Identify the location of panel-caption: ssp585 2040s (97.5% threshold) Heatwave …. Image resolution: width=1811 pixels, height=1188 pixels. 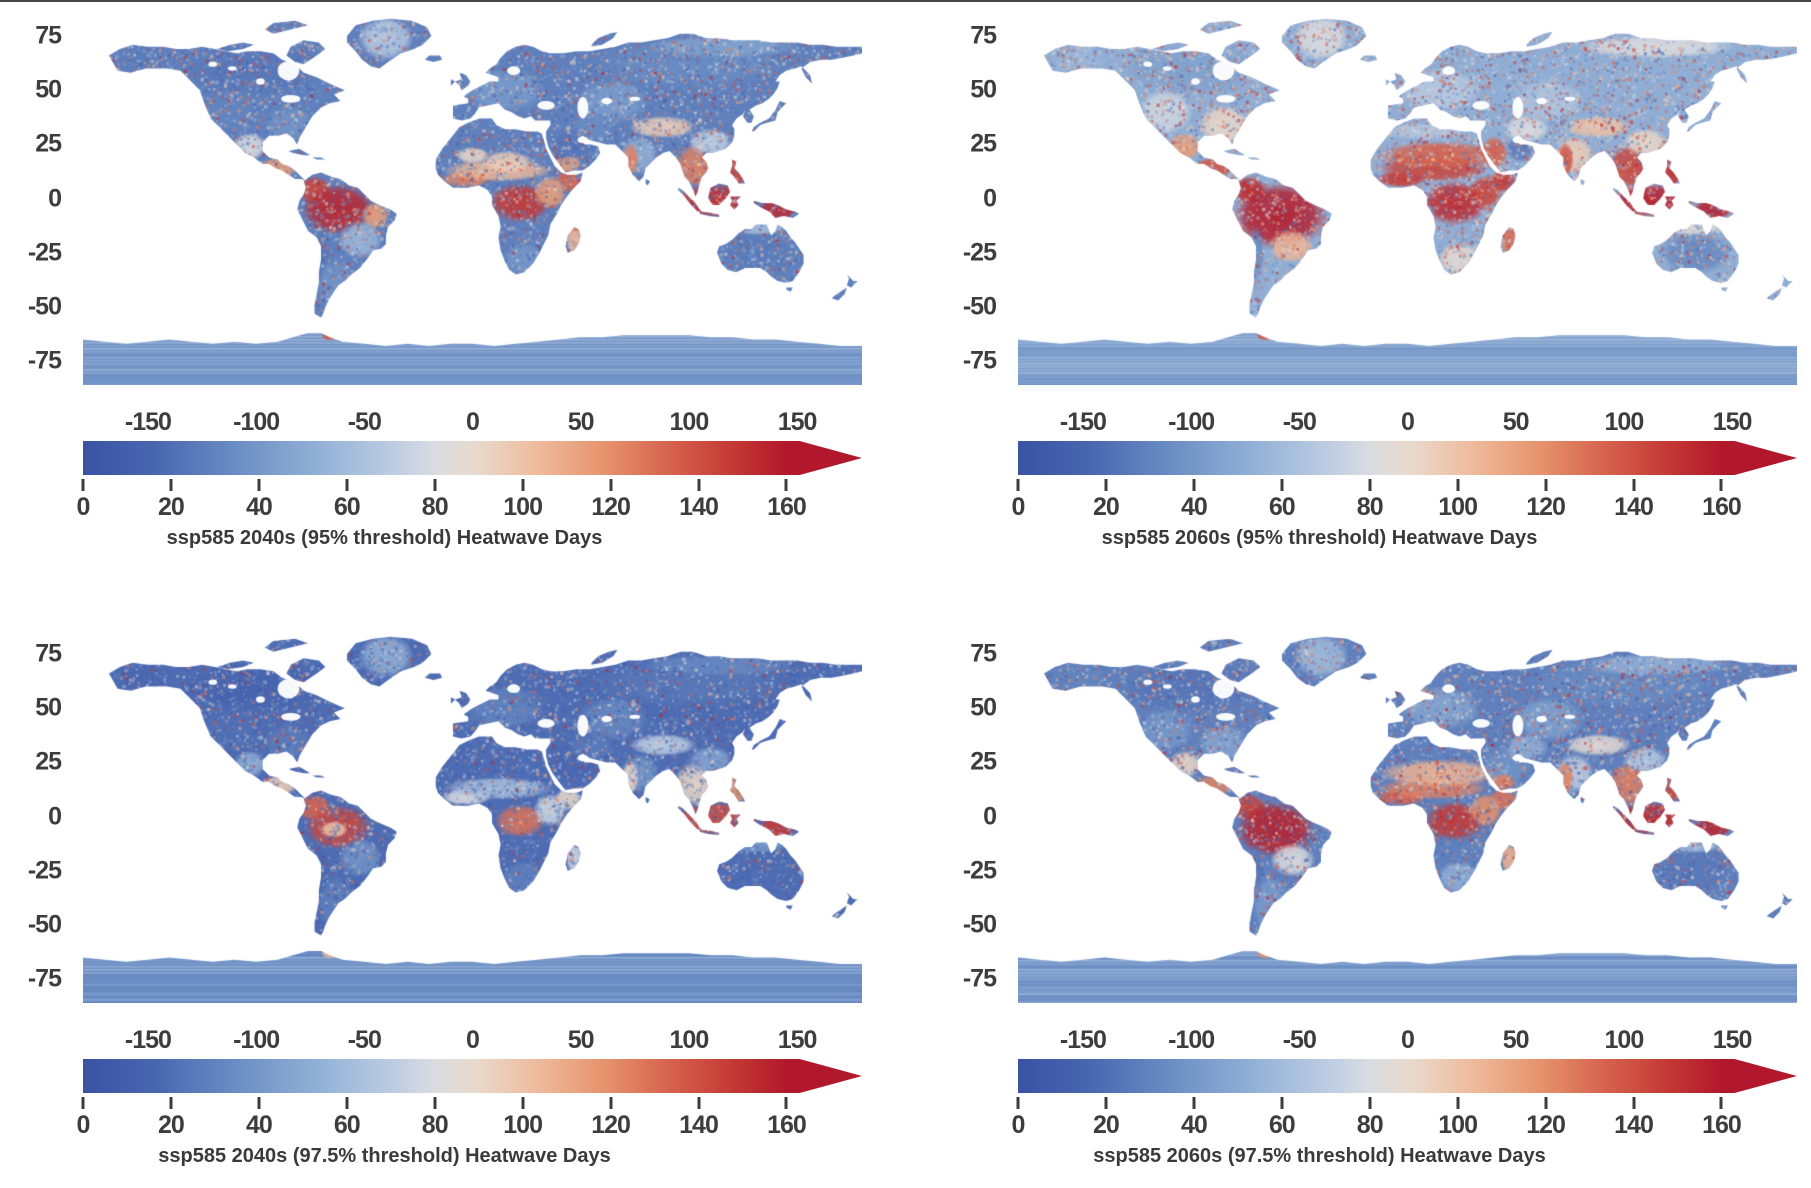
(384, 1156).